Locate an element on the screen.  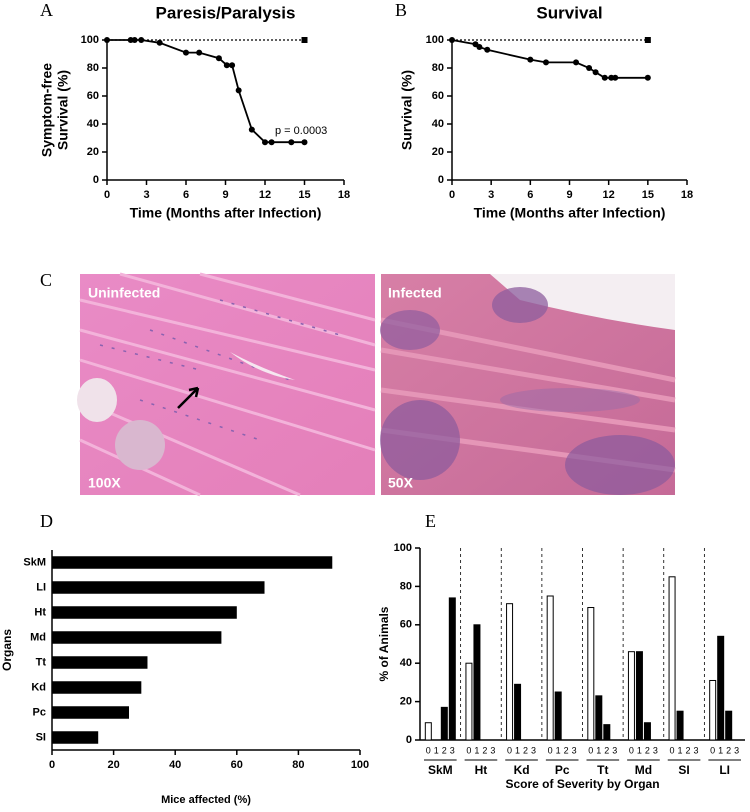
panel-letter: A is located at coordinates (46, 10).